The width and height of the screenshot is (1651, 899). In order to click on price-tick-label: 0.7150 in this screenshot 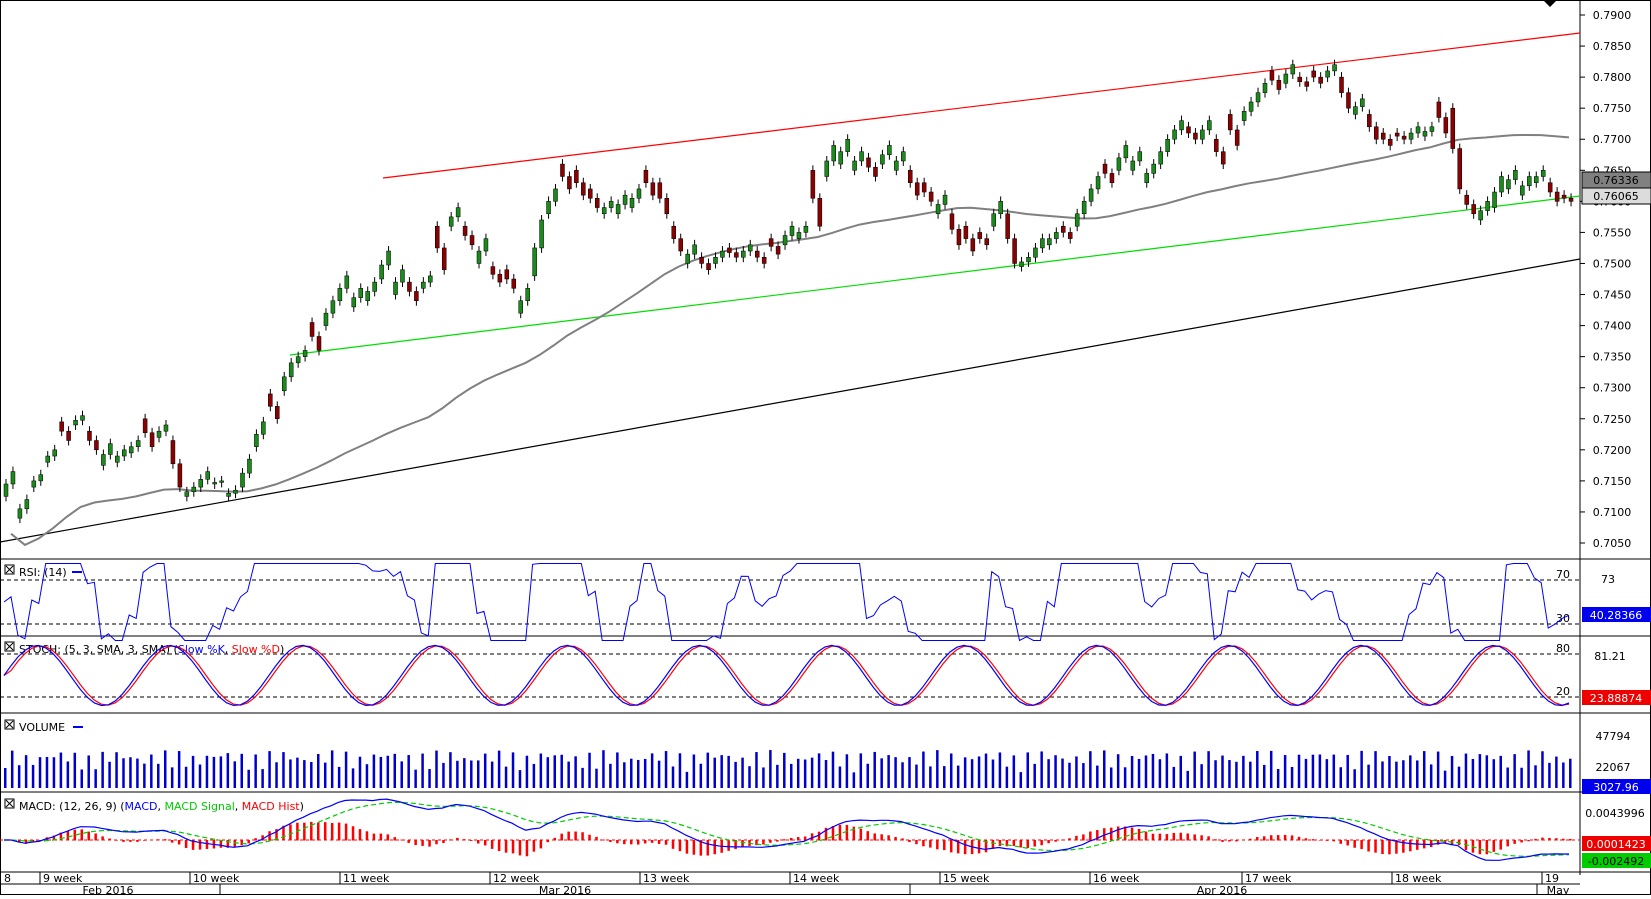, I will do `click(1612, 481)`.